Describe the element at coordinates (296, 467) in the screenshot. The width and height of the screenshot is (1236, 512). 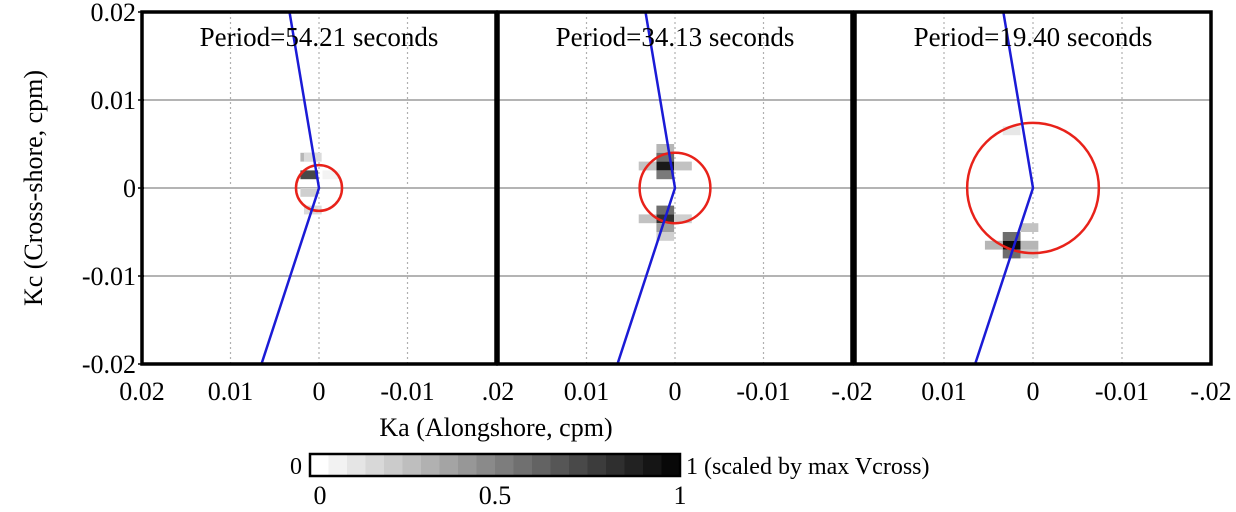
I see `colorbar-min-label: 0` at that location.